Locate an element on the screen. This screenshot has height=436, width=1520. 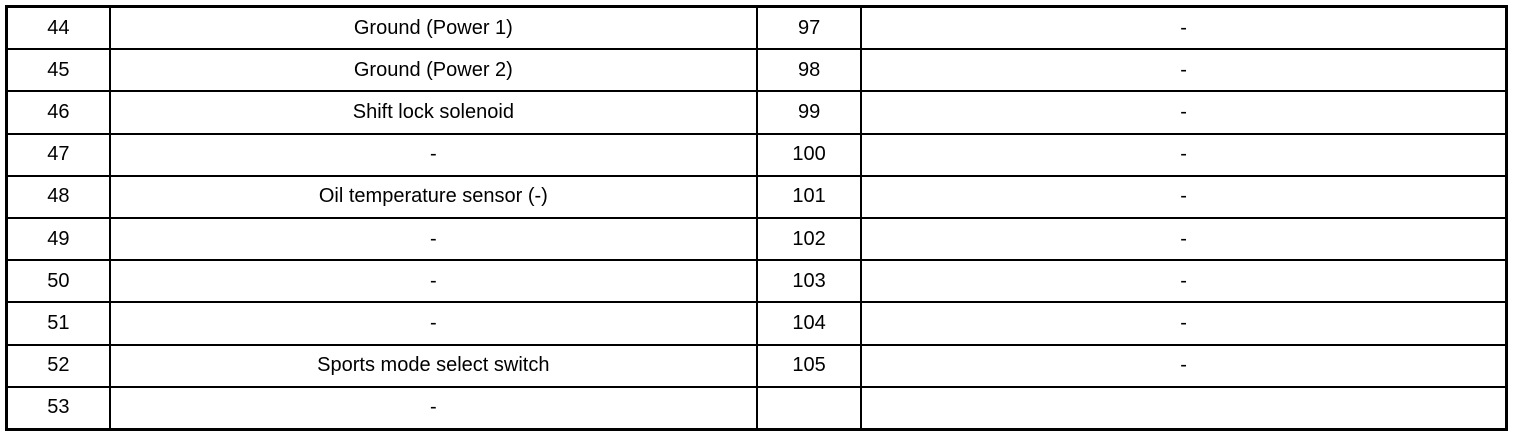
pin-number-cell: 50 is located at coordinates (58, 281).